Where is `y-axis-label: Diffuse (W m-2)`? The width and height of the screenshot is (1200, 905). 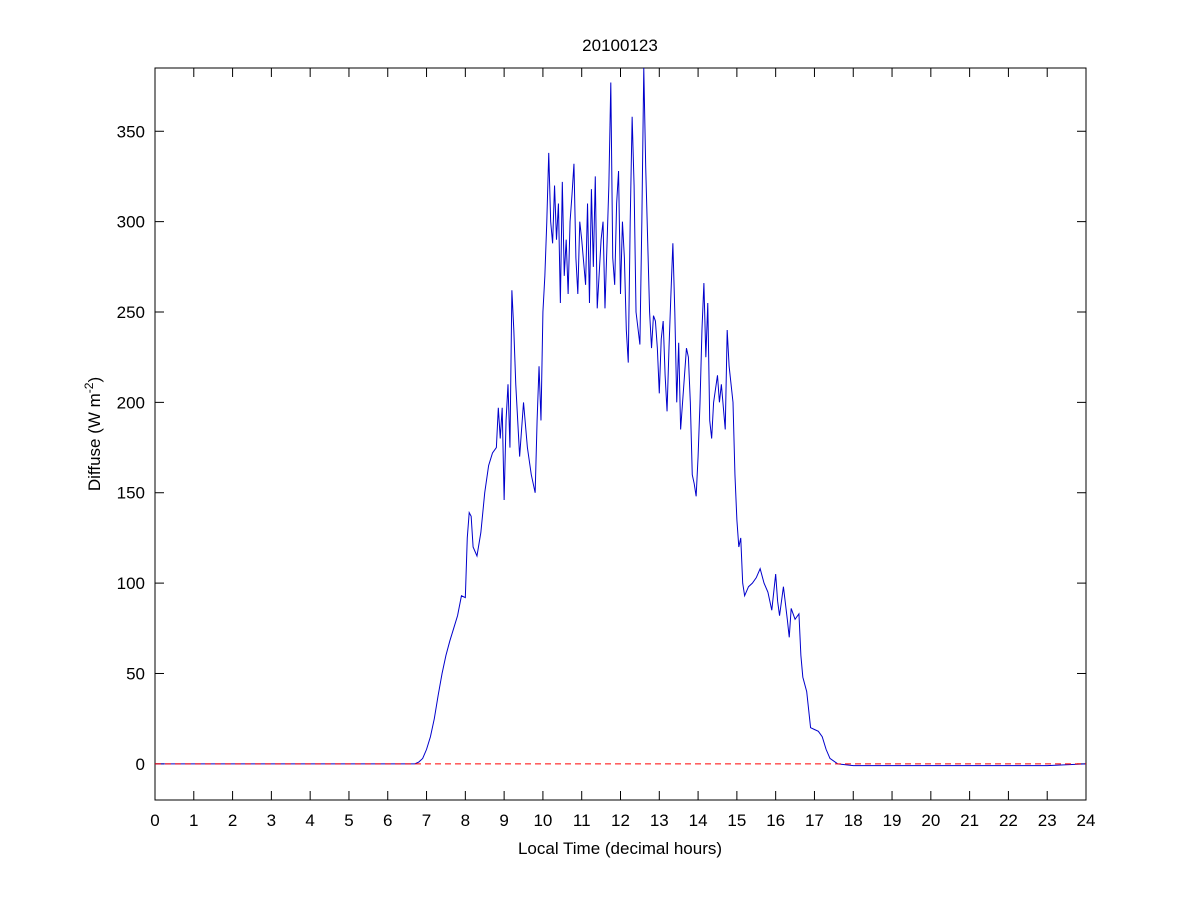
y-axis-label: Diffuse (W m-2) is located at coordinates (93, 434).